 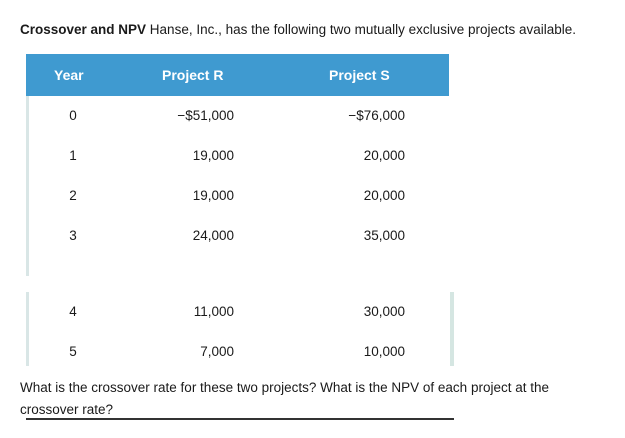 What do you see at coordinates (73, 155) in the screenshot?
I see `year-cell: 1` at bounding box center [73, 155].